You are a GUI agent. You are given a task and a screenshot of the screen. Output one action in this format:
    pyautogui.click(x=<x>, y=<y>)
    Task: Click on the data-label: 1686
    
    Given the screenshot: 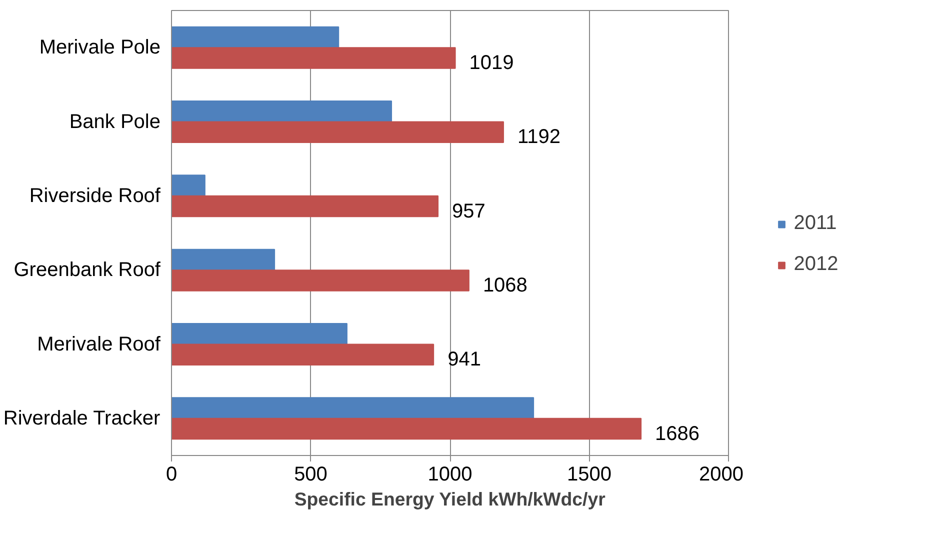 What is the action you would take?
    pyautogui.click(x=677, y=433)
    